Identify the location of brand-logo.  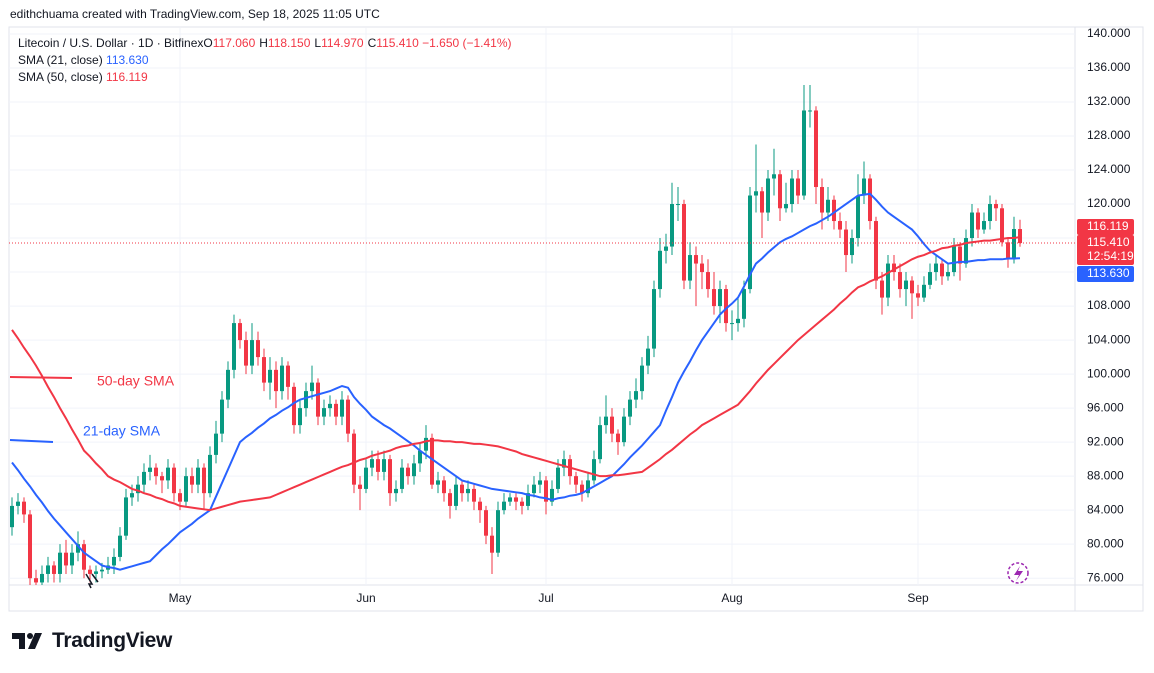
(27, 641).